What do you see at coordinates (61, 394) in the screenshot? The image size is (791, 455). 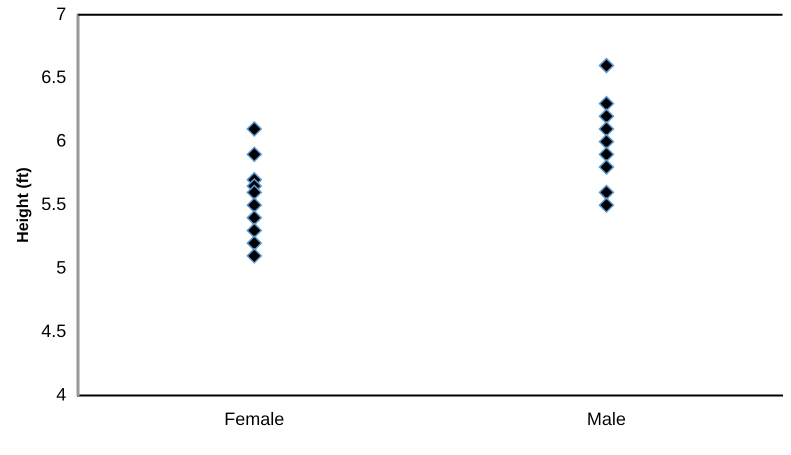 I see `y-tick-label: 4` at bounding box center [61, 394].